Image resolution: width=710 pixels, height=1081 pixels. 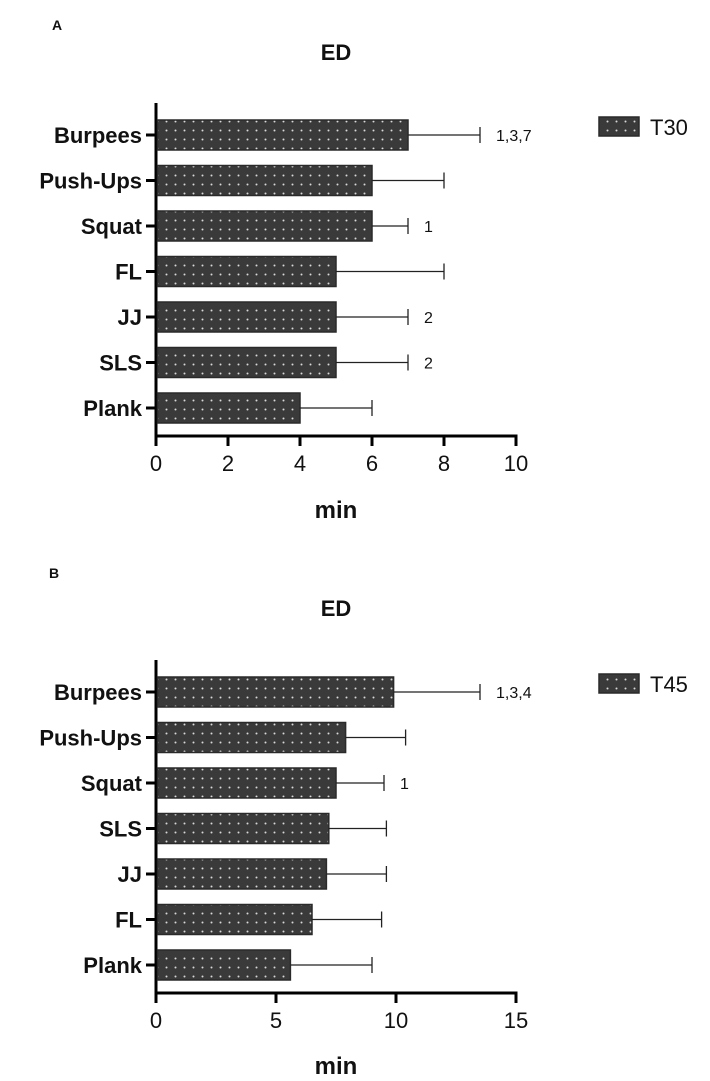 I want to click on panel-b-bar-plank, so click(x=224, y=965).